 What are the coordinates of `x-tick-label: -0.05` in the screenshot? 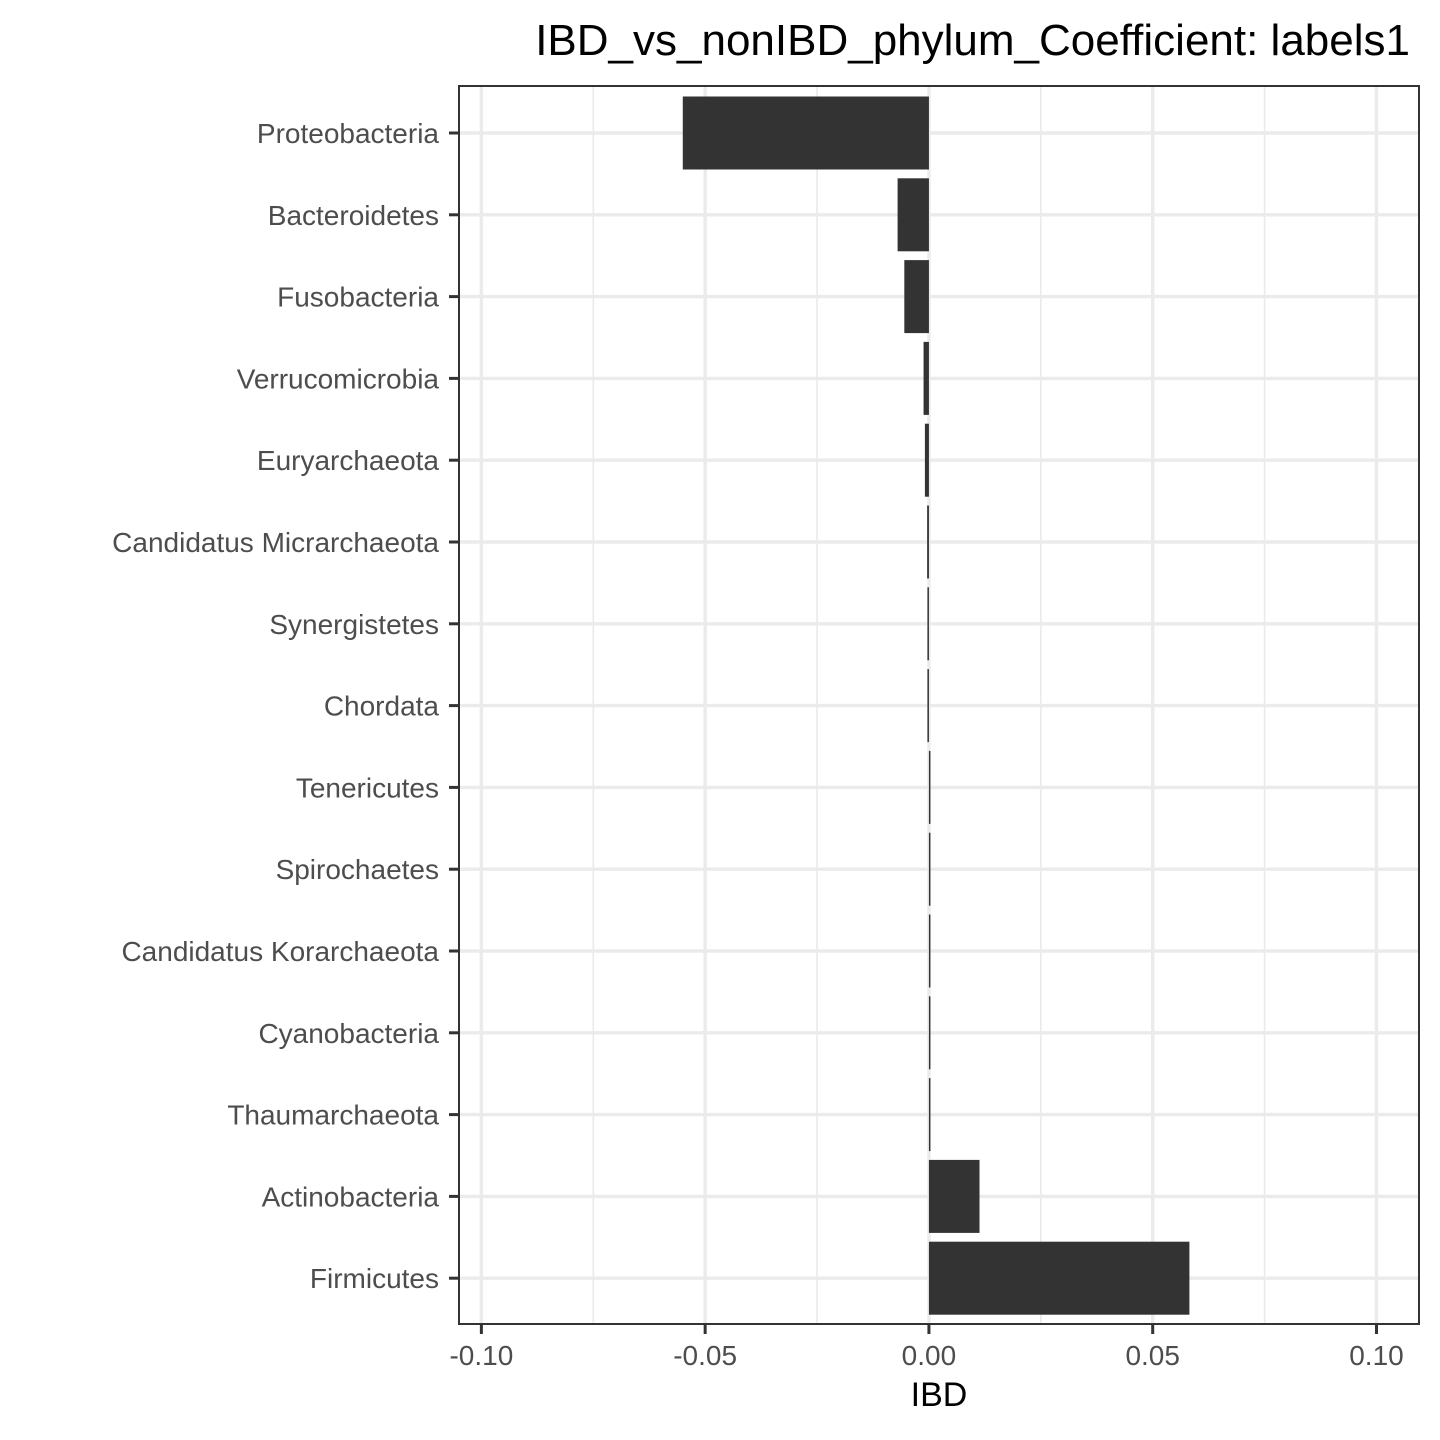 It's located at (705, 1355).